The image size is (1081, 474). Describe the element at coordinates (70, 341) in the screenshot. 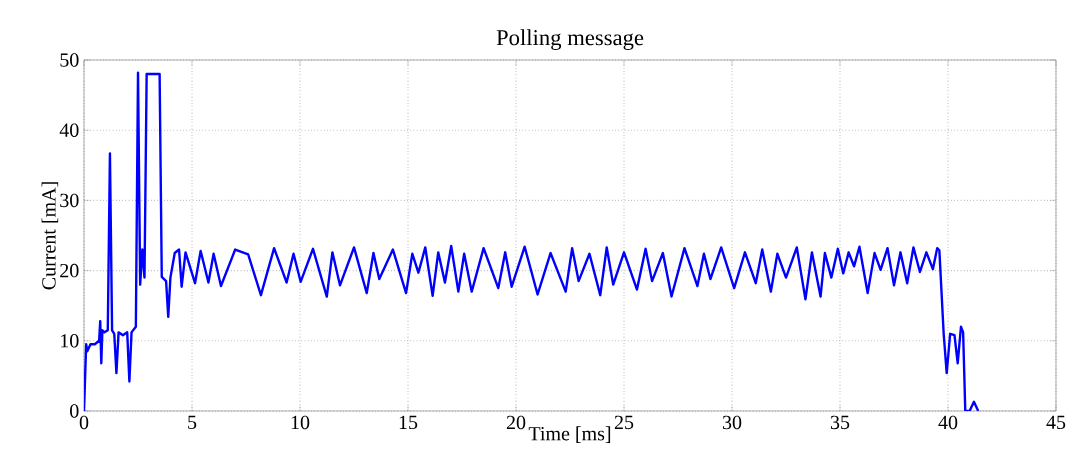

I see `y-tick-label: 10` at that location.